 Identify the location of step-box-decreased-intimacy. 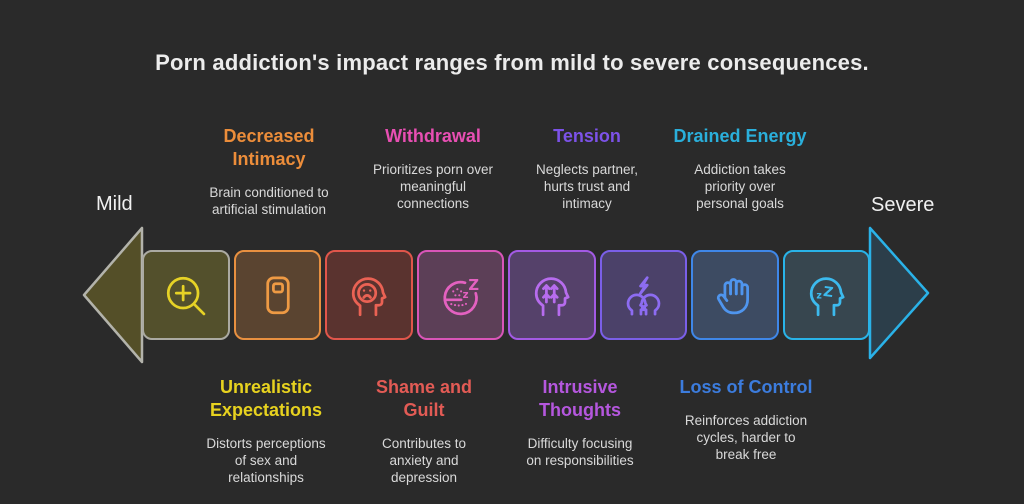
(277, 295).